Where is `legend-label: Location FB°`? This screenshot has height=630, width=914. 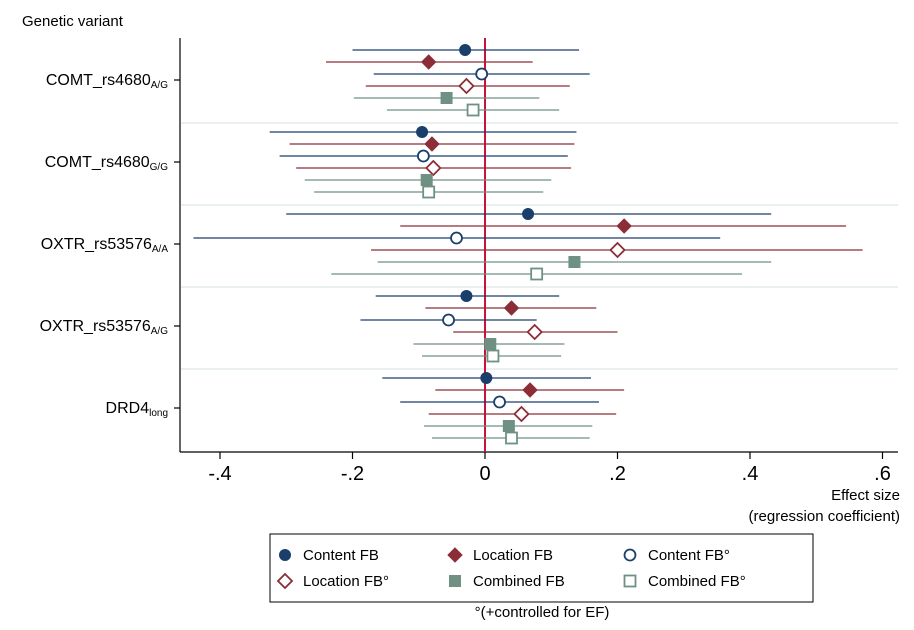 legend-label: Location FB° is located at coordinates (346, 581).